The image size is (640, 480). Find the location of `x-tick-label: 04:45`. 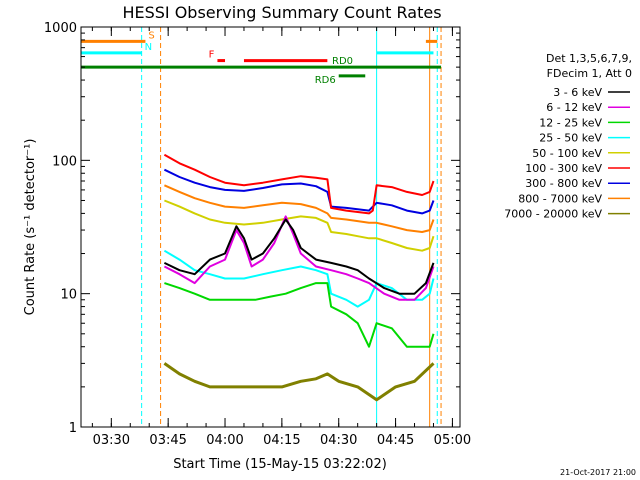

x-tick-label: 04:45 is located at coordinates (395, 440).